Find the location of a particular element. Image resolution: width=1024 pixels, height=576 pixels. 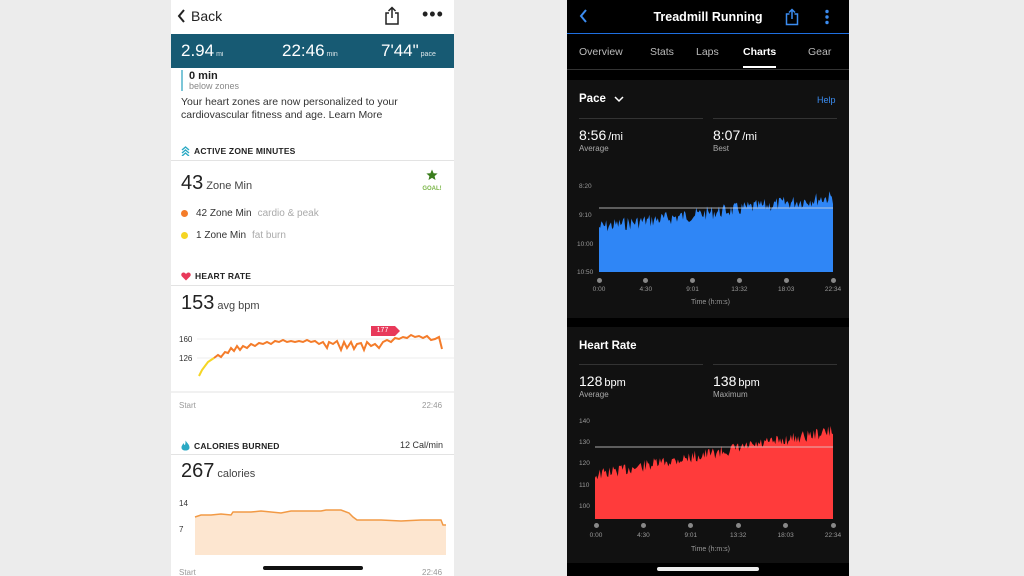

cardio-label: cardio & peak is located at coordinates (288, 213).